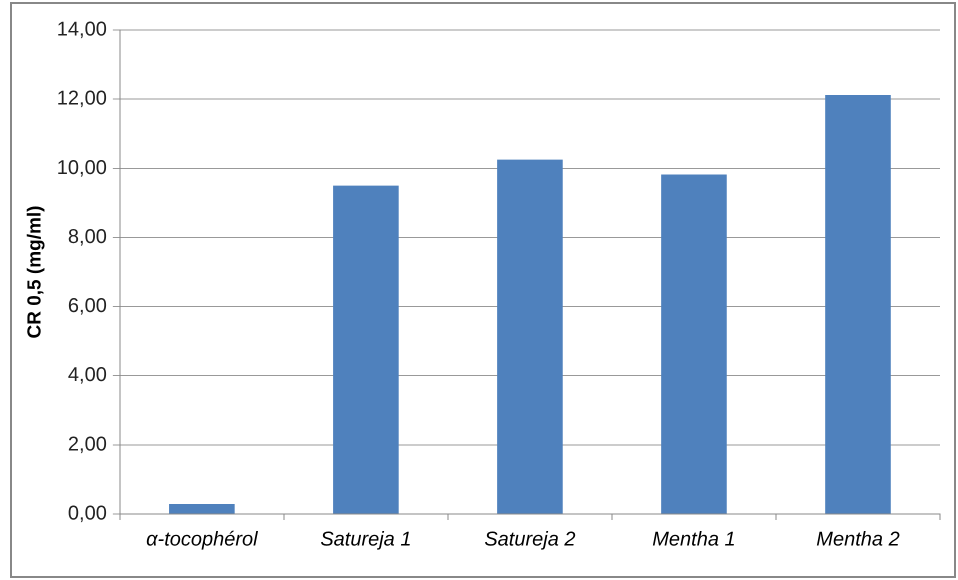 This screenshot has height=580, width=958. What do you see at coordinates (87, 306) in the screenshot?
I see `y-tick-label: 6,00` at bounding box center [87, 306].